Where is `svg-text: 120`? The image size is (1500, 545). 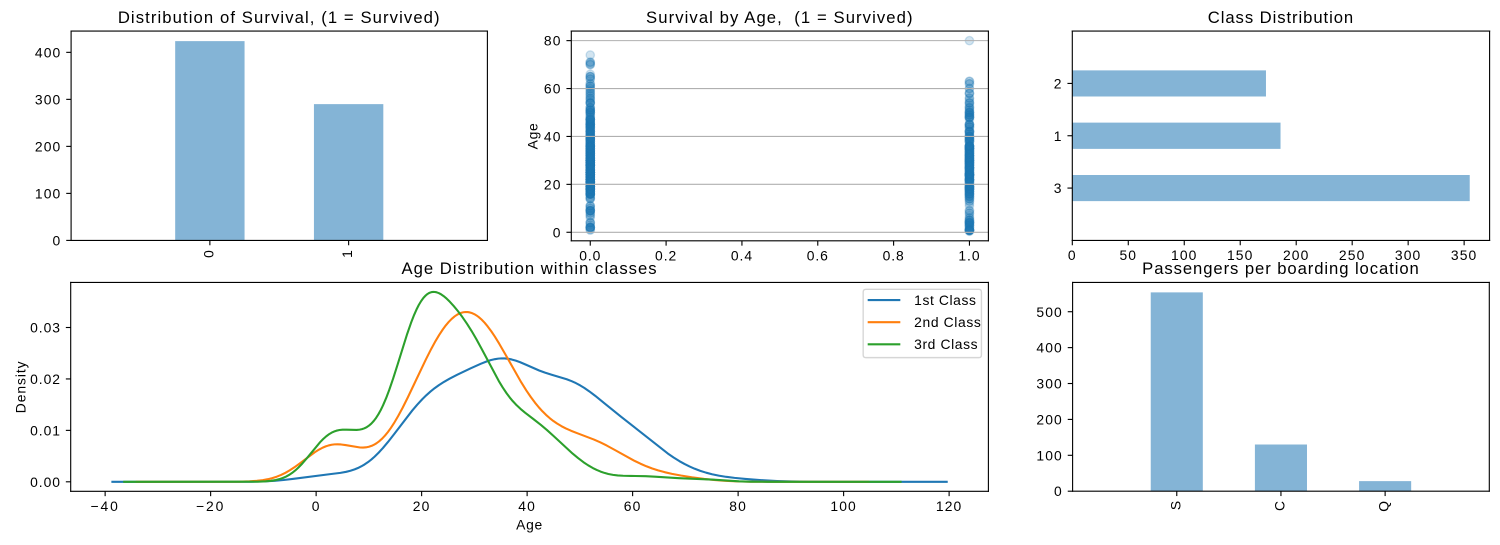
svg-text: 120 is located at coordinates (949, 506).